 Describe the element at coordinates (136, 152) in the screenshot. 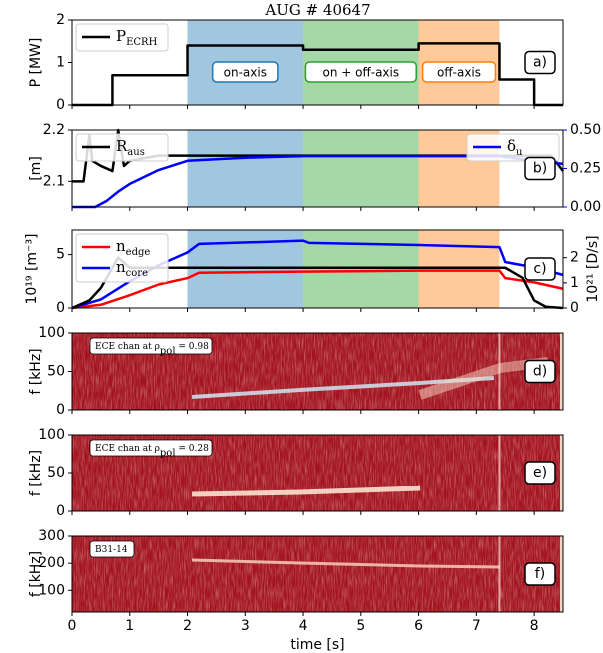

I see `legend-label-sub: aus` at that location.